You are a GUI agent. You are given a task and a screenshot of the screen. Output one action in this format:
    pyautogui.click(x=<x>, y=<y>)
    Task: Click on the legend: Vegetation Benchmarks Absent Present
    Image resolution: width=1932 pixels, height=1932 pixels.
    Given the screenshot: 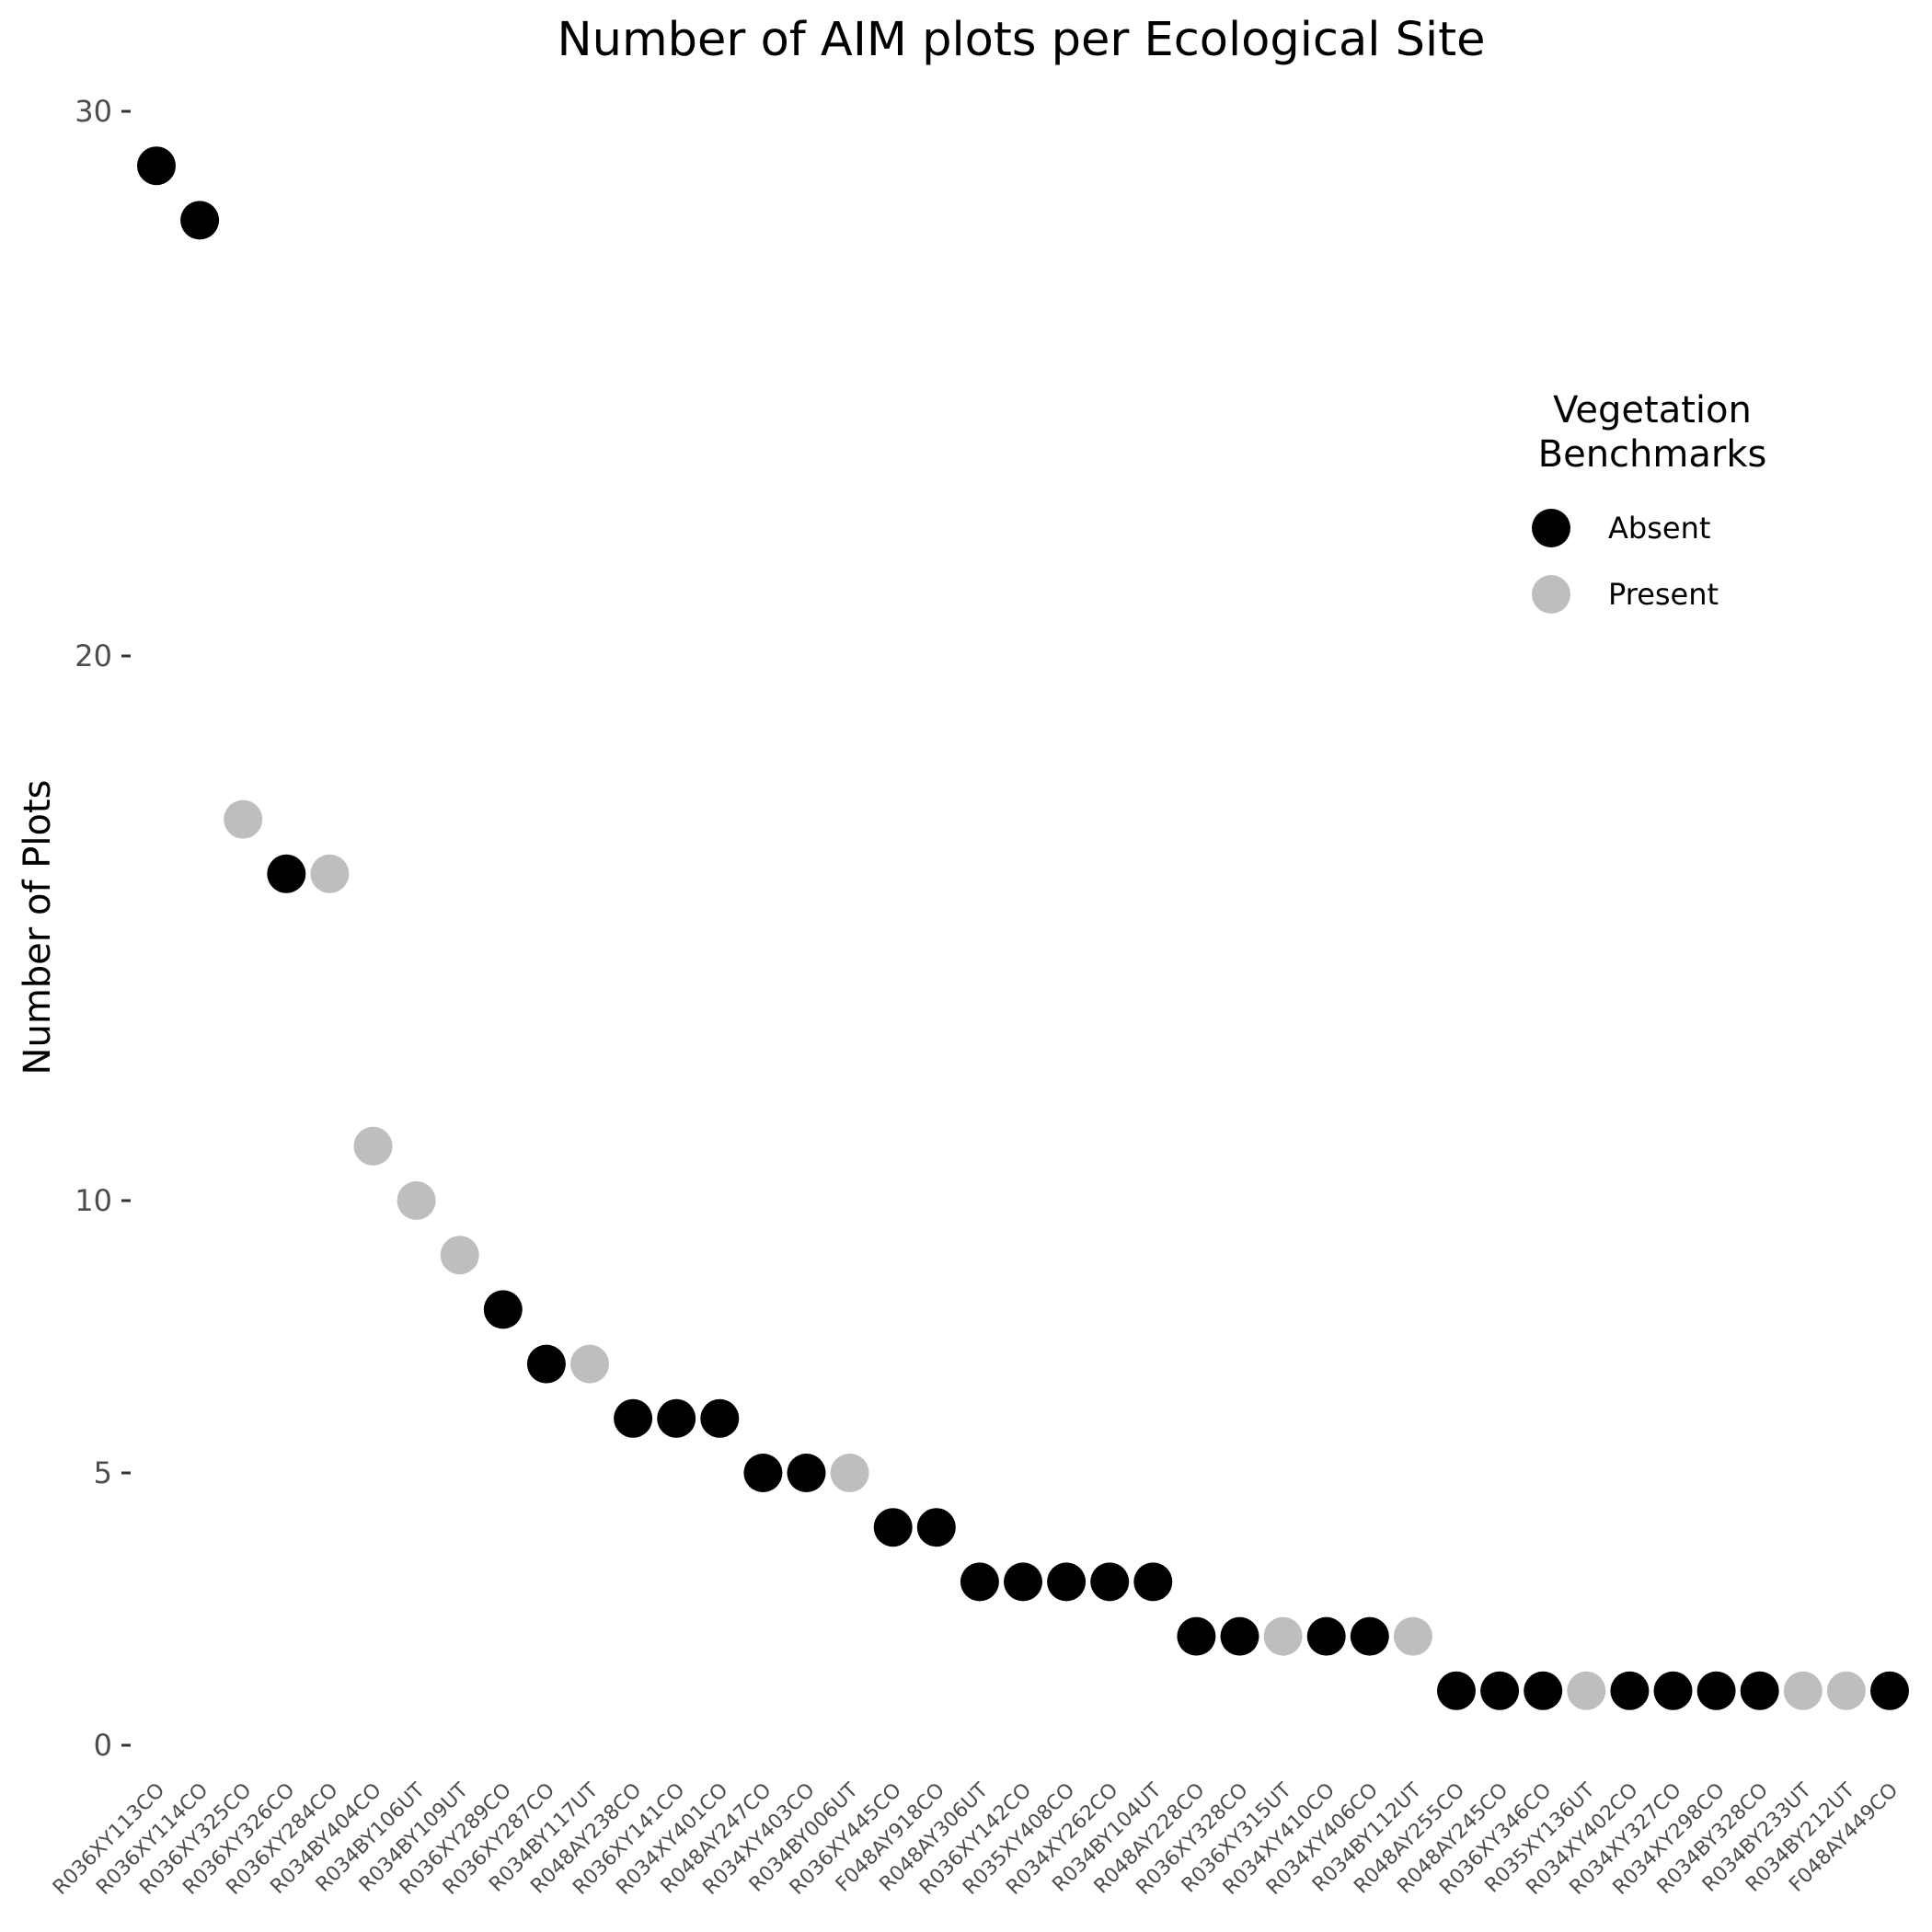 What is the action you would take?
    pyautogui.click(x=1649, y=501)
    